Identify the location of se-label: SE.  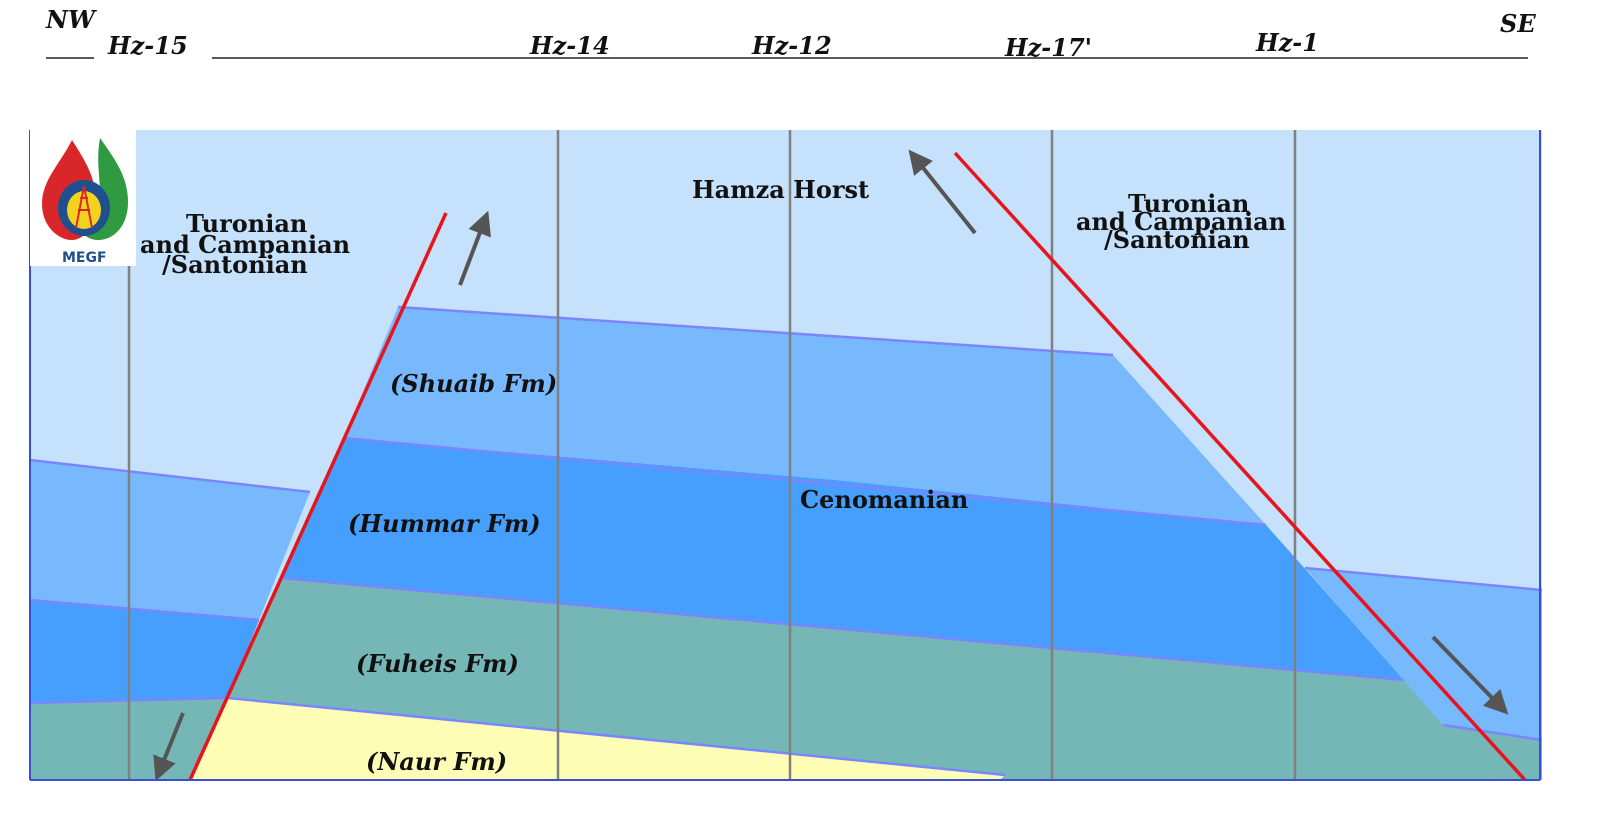
(1518, 23).